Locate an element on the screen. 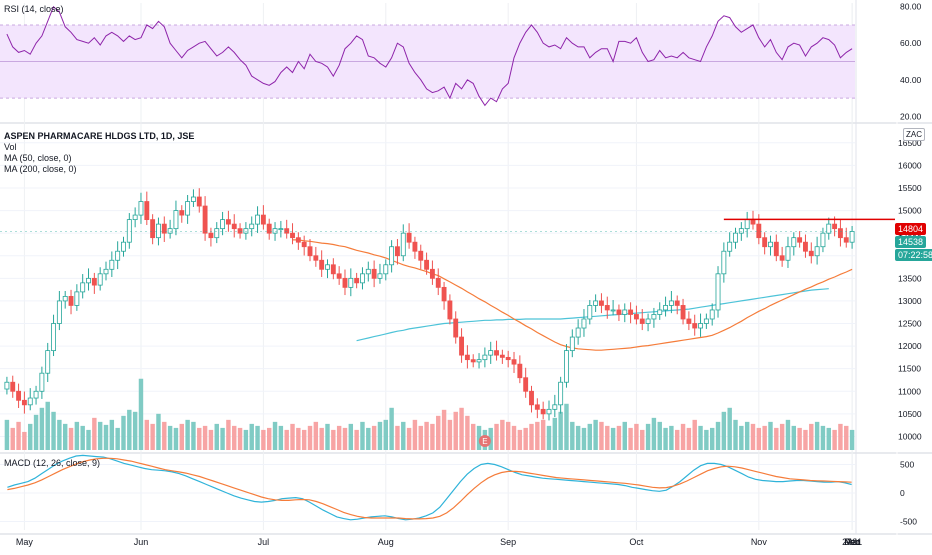  rsi-title: RSI (14, close) is located at coordinates (34, 9).